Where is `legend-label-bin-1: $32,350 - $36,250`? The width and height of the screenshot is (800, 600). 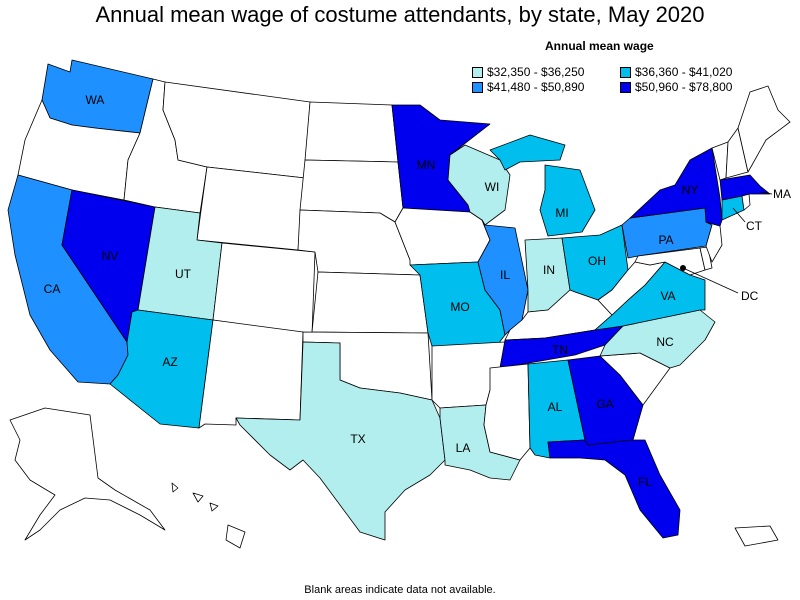
legend-label-bin-1: $32,350 - $36,250 is located at coordinates (536, 72).